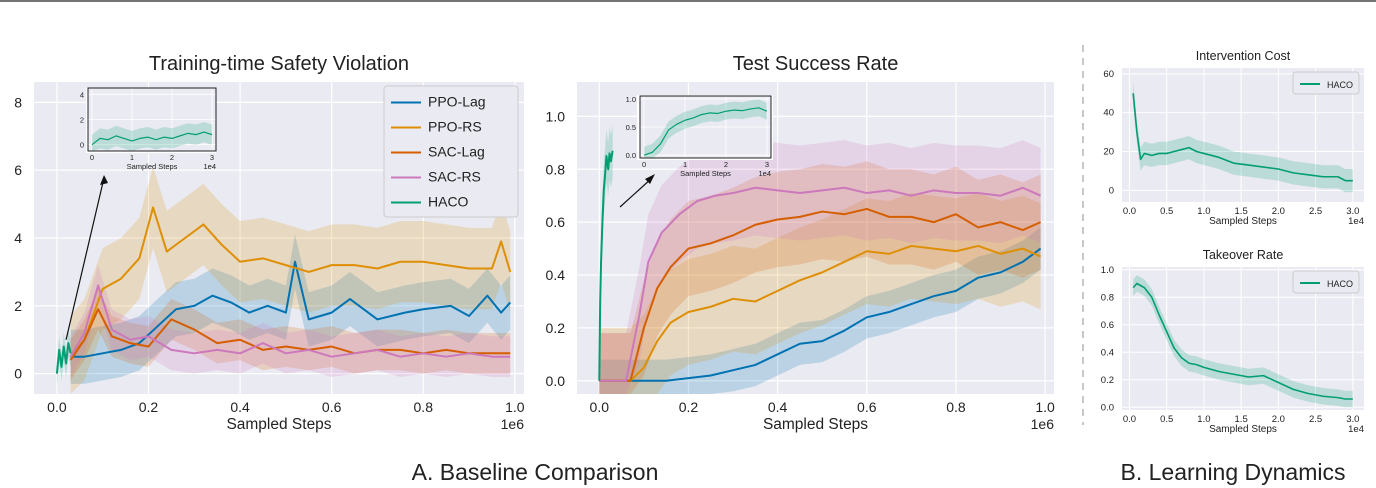 Image resolution: width=1376 pixels, height=488 pixels. Describe the element at coordinates (57, 407) in the screenshot. I see `safety-x-tick-label: 0.0` at that location.